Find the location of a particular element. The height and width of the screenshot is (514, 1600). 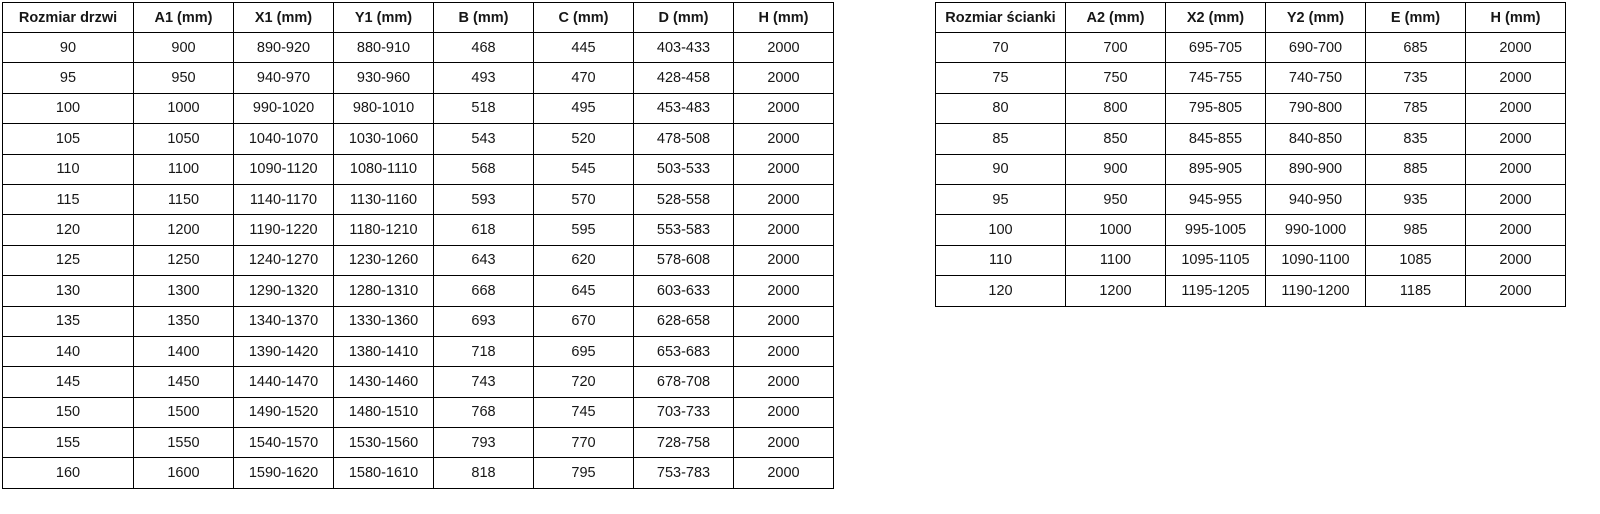

table-row: 95 950 945-955 940-950 935 2000 is located at coordinates (1250, 199).